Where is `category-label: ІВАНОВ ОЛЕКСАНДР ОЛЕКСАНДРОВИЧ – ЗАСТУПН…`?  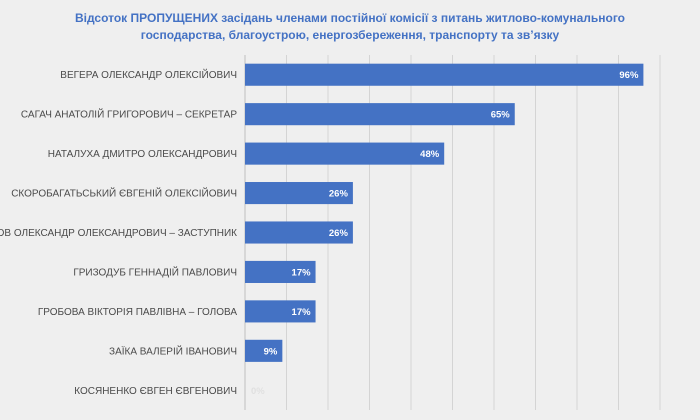
category-label: ІВАНОВ ОЛЕКСАНДР ОЛЕКСАНДРОВИЧ – ЗАСТУПН… is located at coordinates (118, 233).